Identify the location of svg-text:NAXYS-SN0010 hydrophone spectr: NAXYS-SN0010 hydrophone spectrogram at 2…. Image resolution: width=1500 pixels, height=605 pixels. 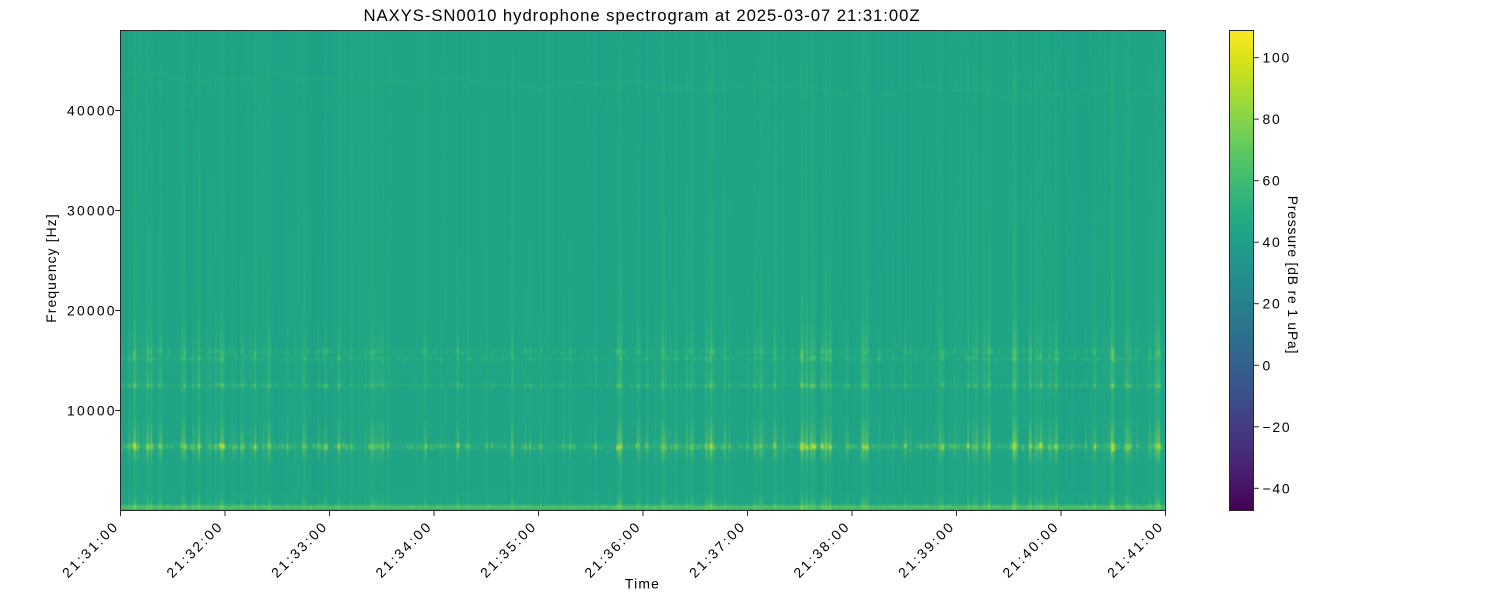
(642, 15).